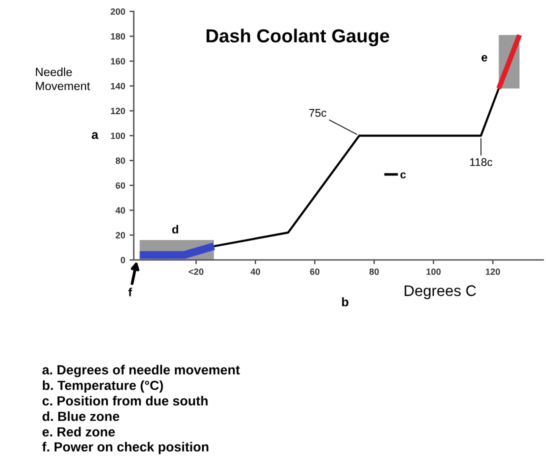 The height and width of the screenshot is (456, 546). Describe the element at coordinates (433, 271) in the screenshot. I see `x-tick-label: 100` at that location.